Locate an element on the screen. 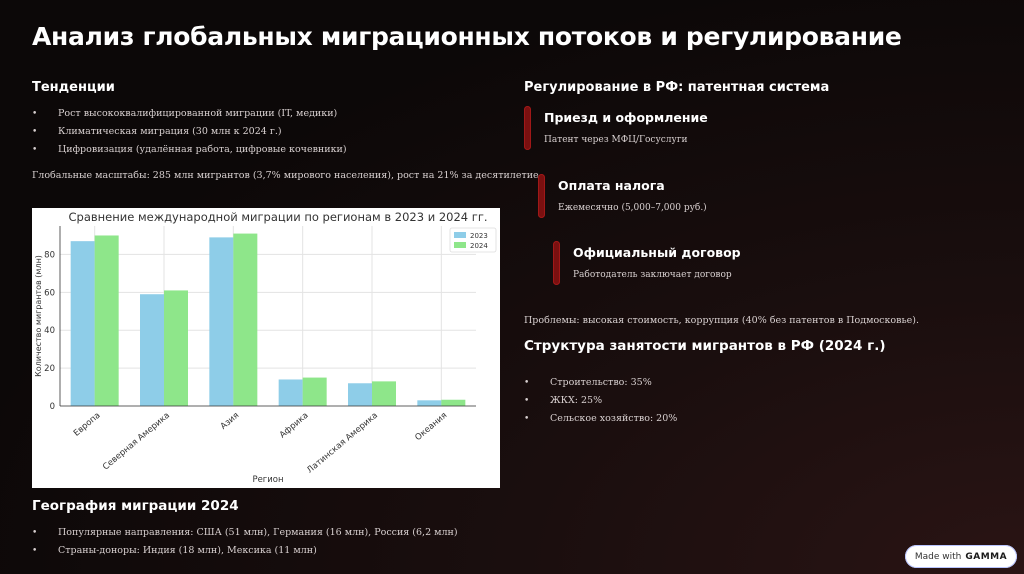  step-desc: Патент через МФЦ/Госуслуги is located at coordinates (616, 140).